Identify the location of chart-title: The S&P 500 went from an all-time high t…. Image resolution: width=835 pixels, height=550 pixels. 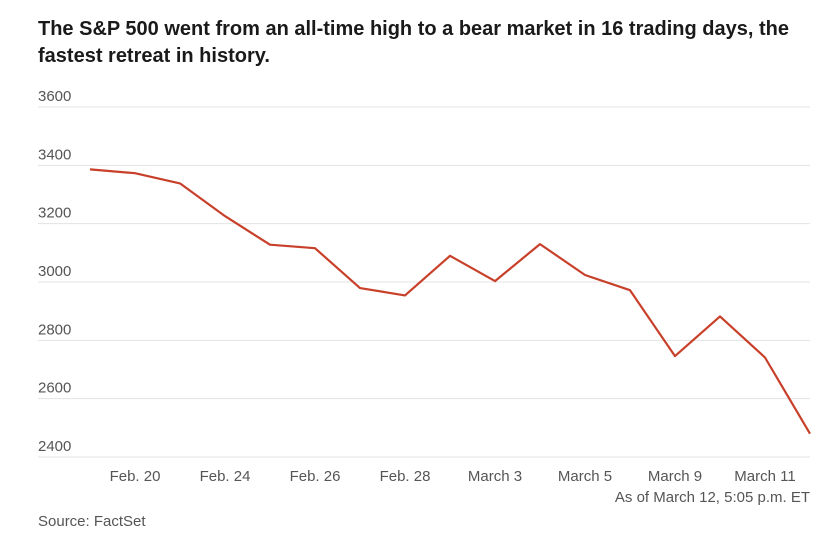
(413, 42).